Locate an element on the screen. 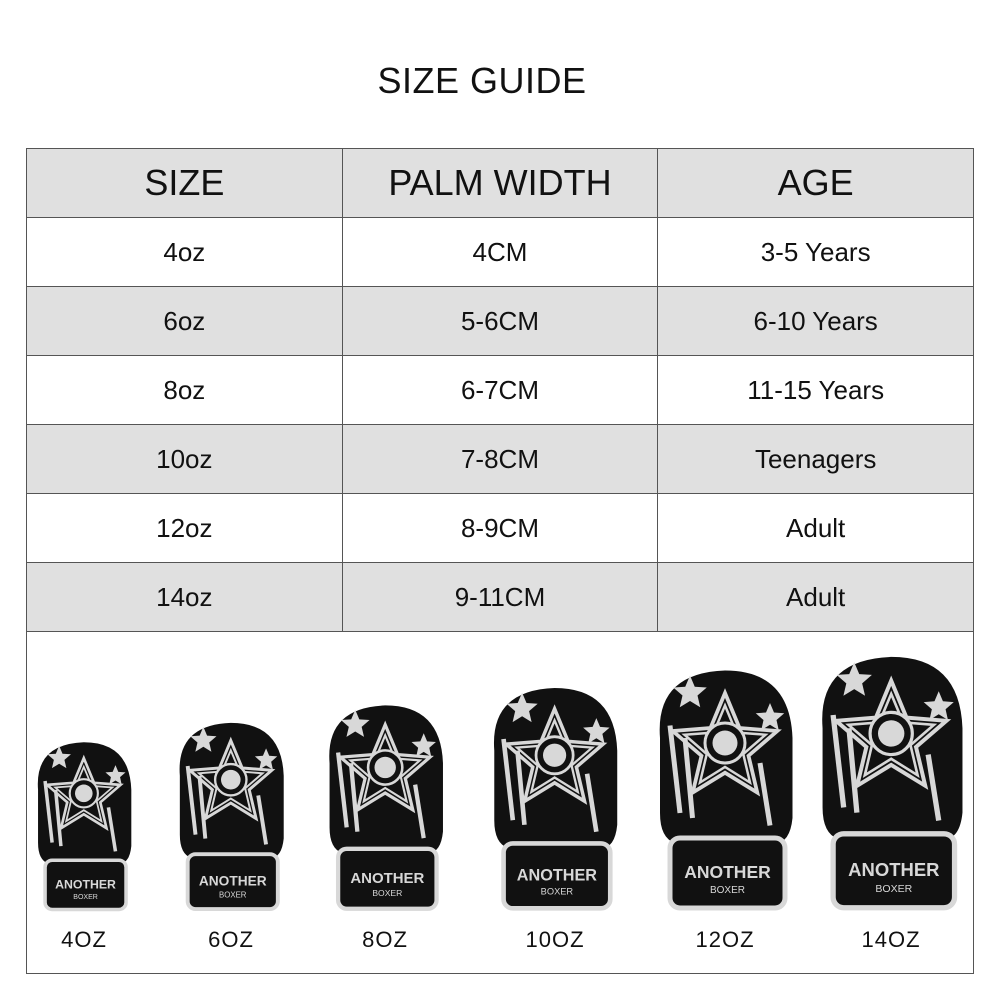  cell-palm-width: 4CM is located at coordinates (500, 252).